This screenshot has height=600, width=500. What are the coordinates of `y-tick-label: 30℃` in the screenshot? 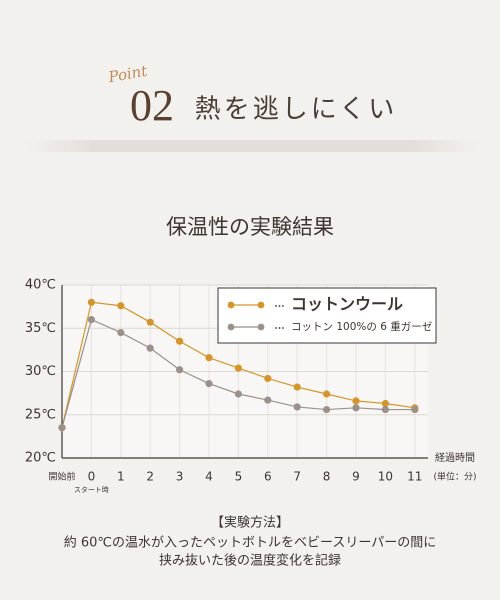 It's located at (40, 371).